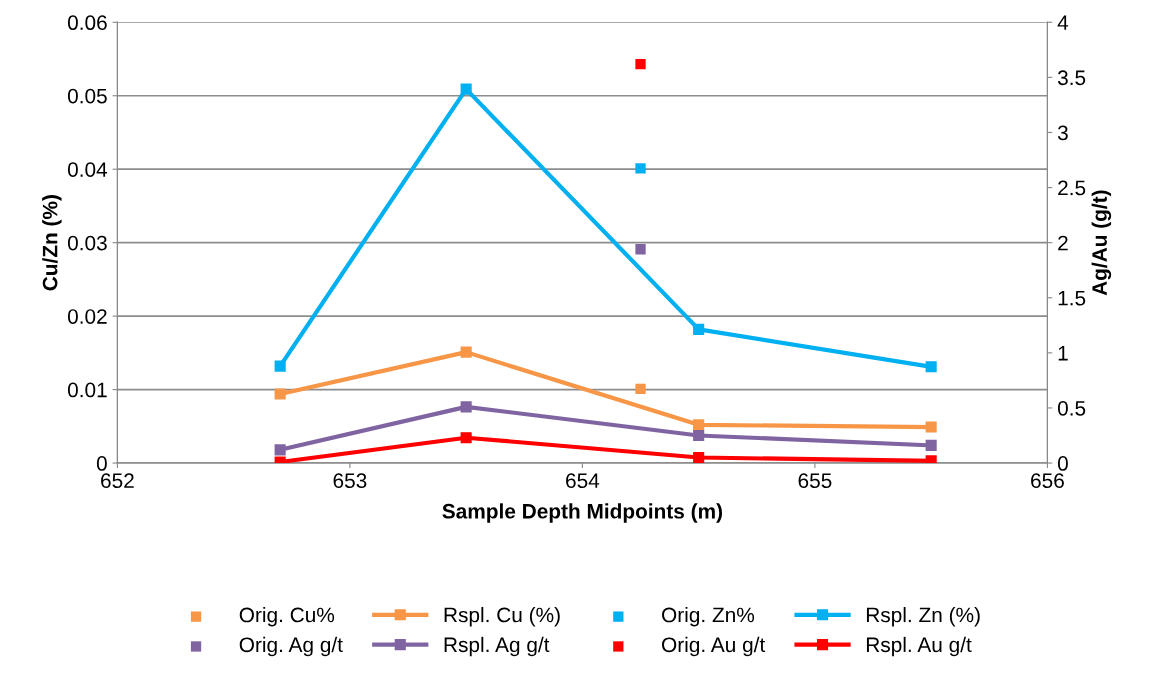 This screenshot has width=1151, height=675. I want to click on y-tick-label: 0.05, so click(87, 96).